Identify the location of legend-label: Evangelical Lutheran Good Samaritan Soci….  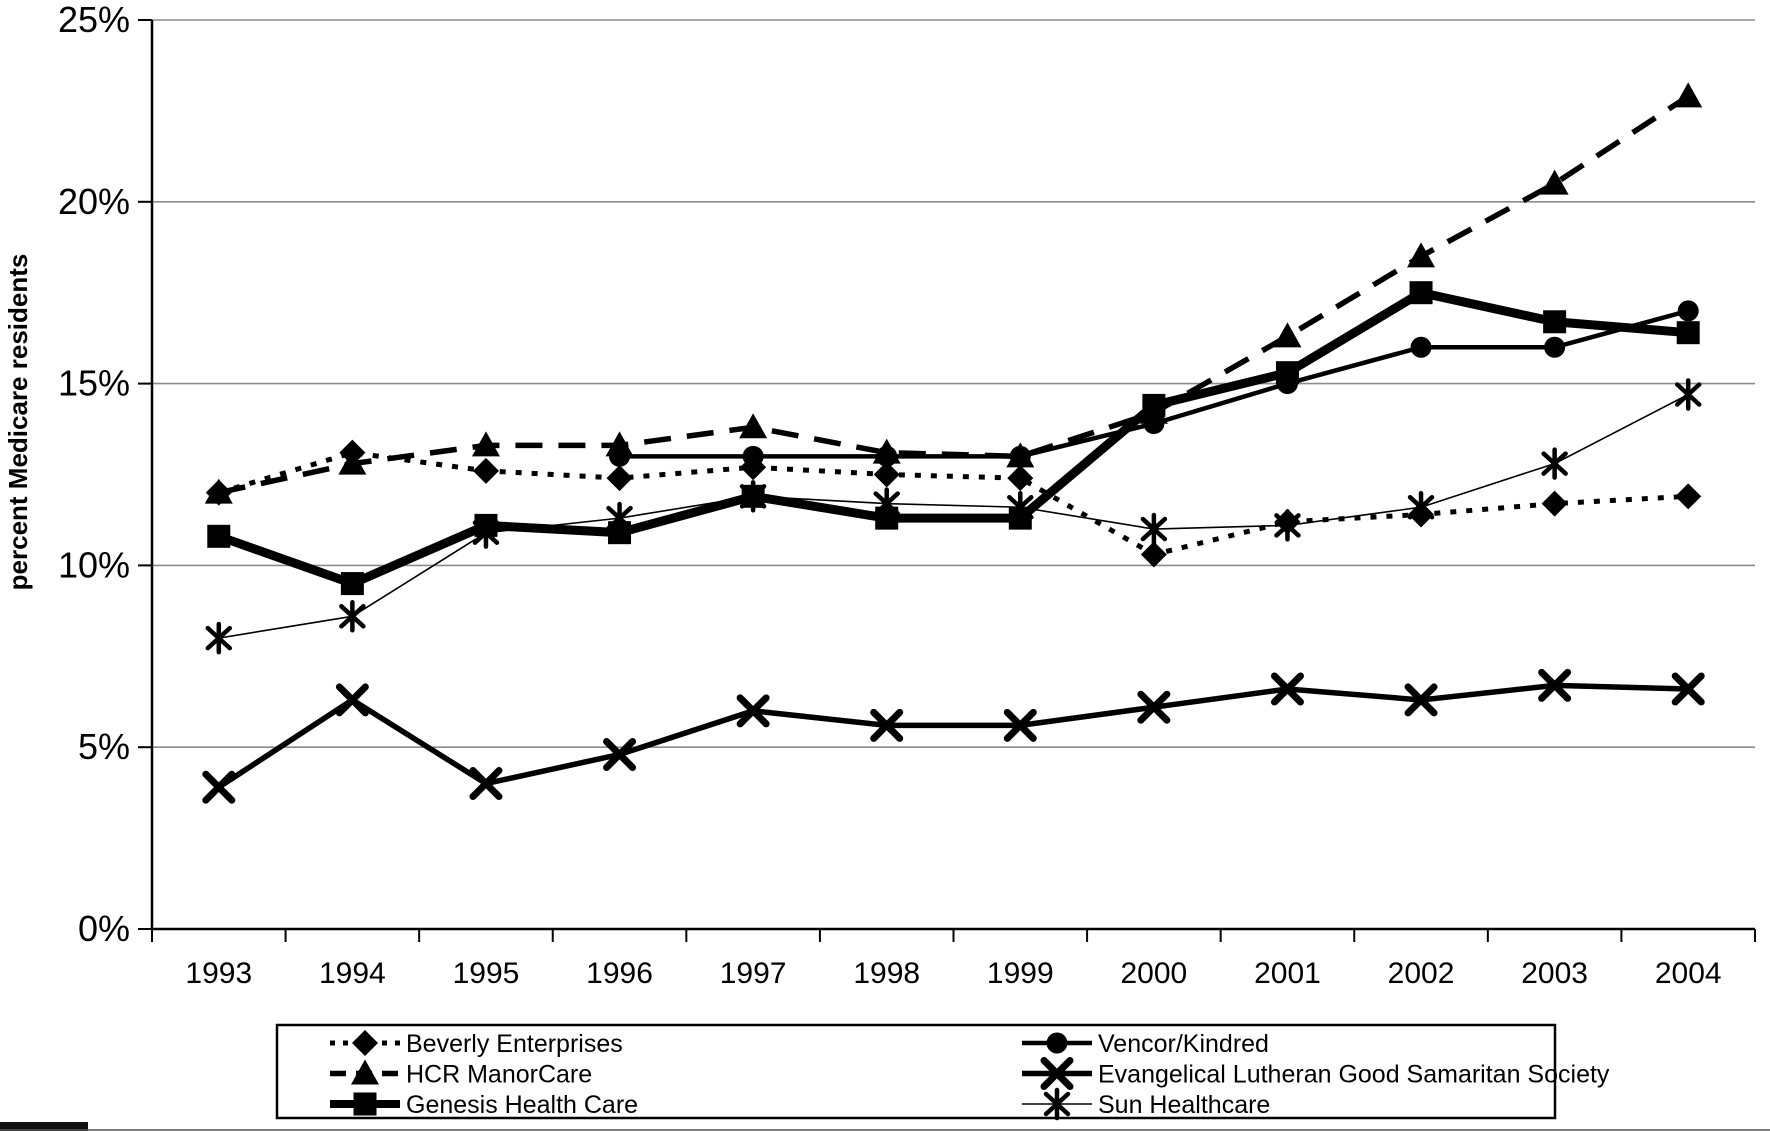
(1354, 1075).